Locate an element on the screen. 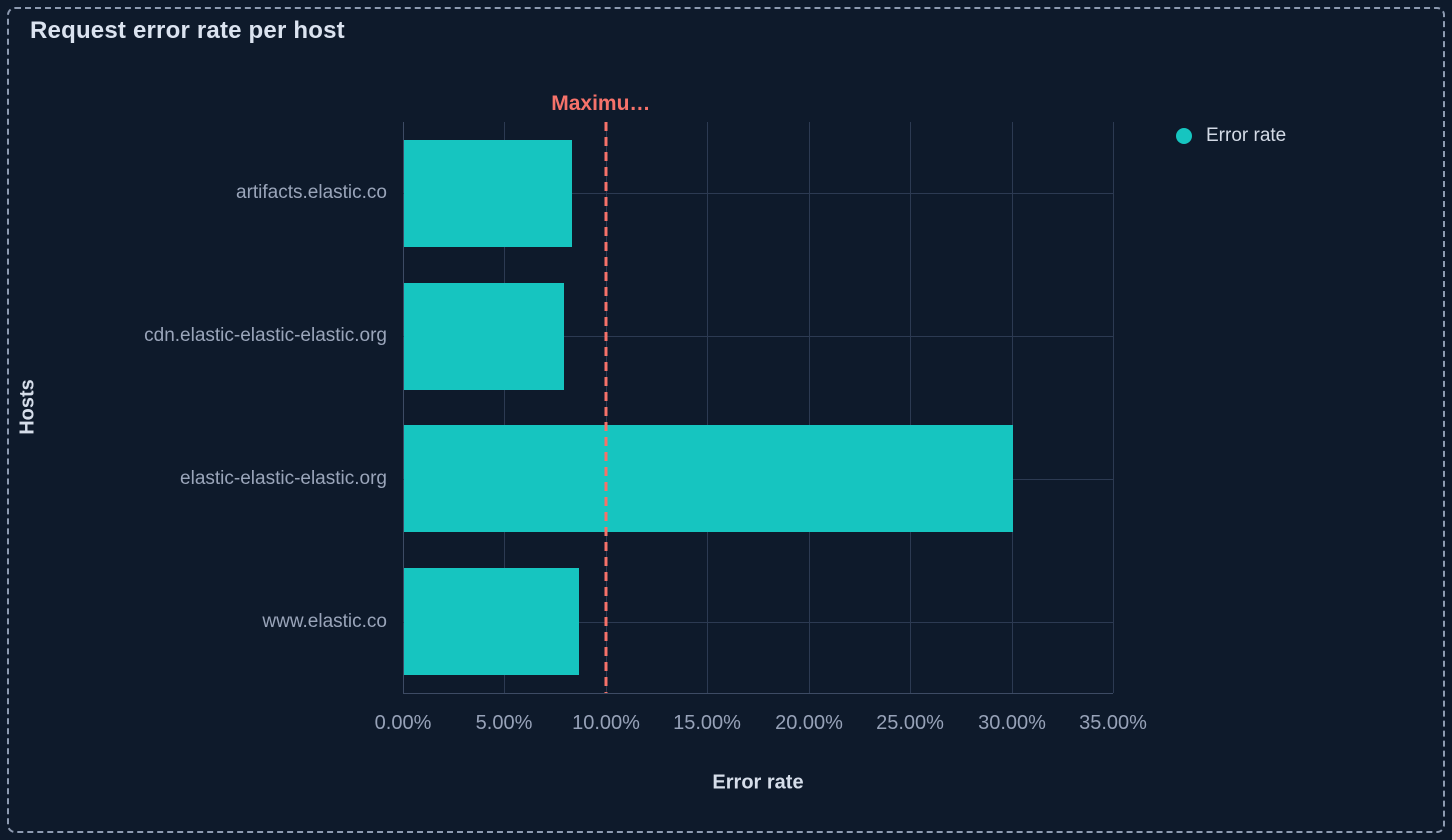  legend-item-error-rate: Error rate is located at coordinates (1231, 136).